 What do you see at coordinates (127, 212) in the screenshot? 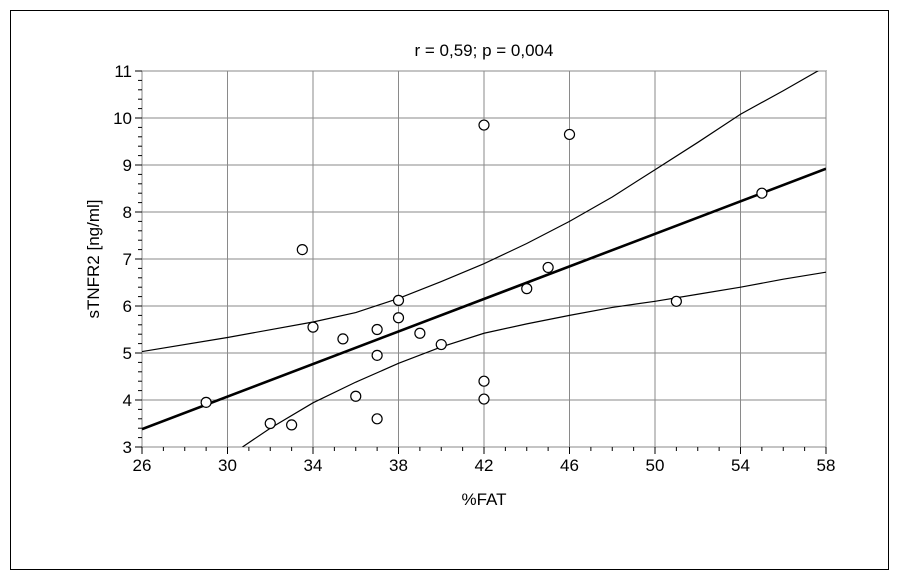
I see `y-tick-label: 8` at bounding box center [127, 212].